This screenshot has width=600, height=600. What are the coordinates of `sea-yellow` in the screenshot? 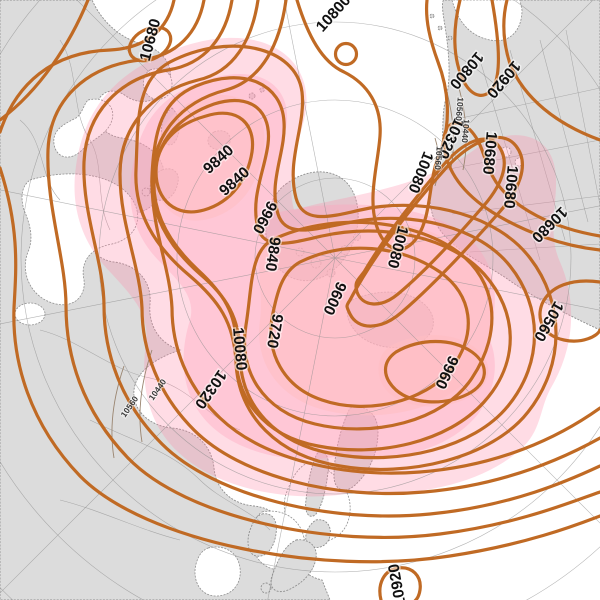 It's located at (217, 571).